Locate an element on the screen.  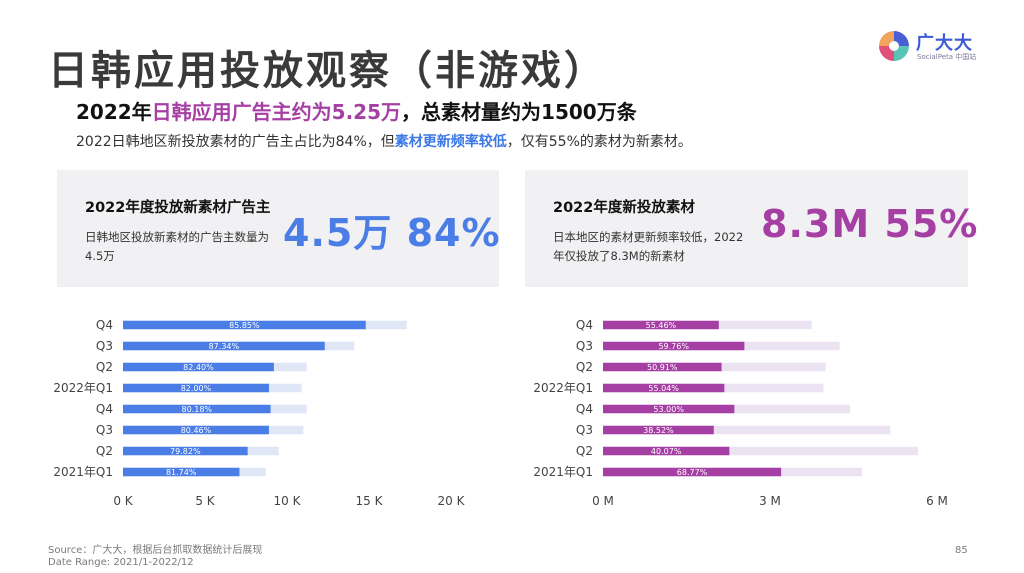
data-label: 80.46% is located at coordinates (196, 430).